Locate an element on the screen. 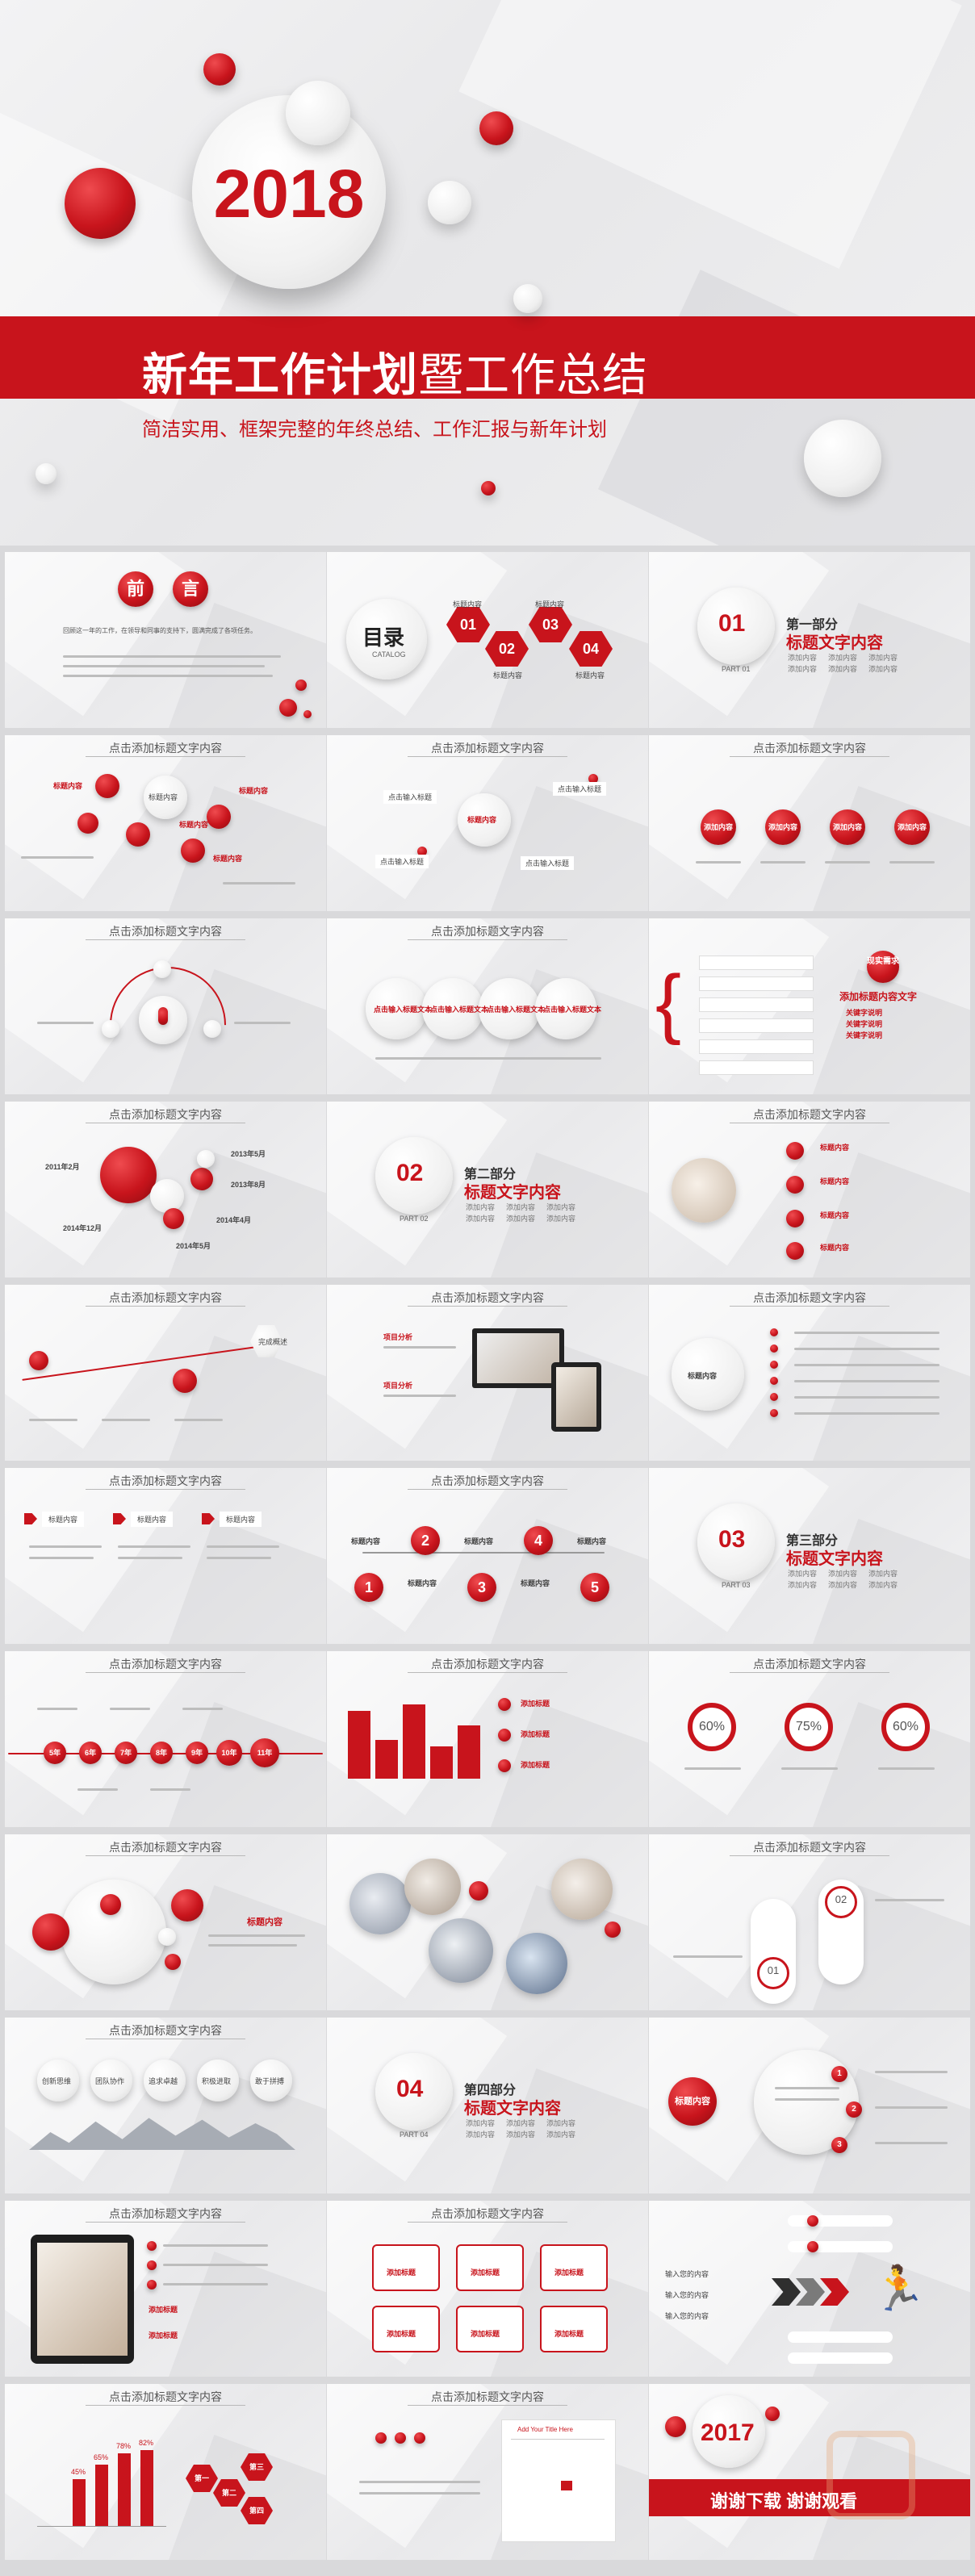 This screenshot has height=2576, width=975. thanks-band is located at coordinates (809, 2497).